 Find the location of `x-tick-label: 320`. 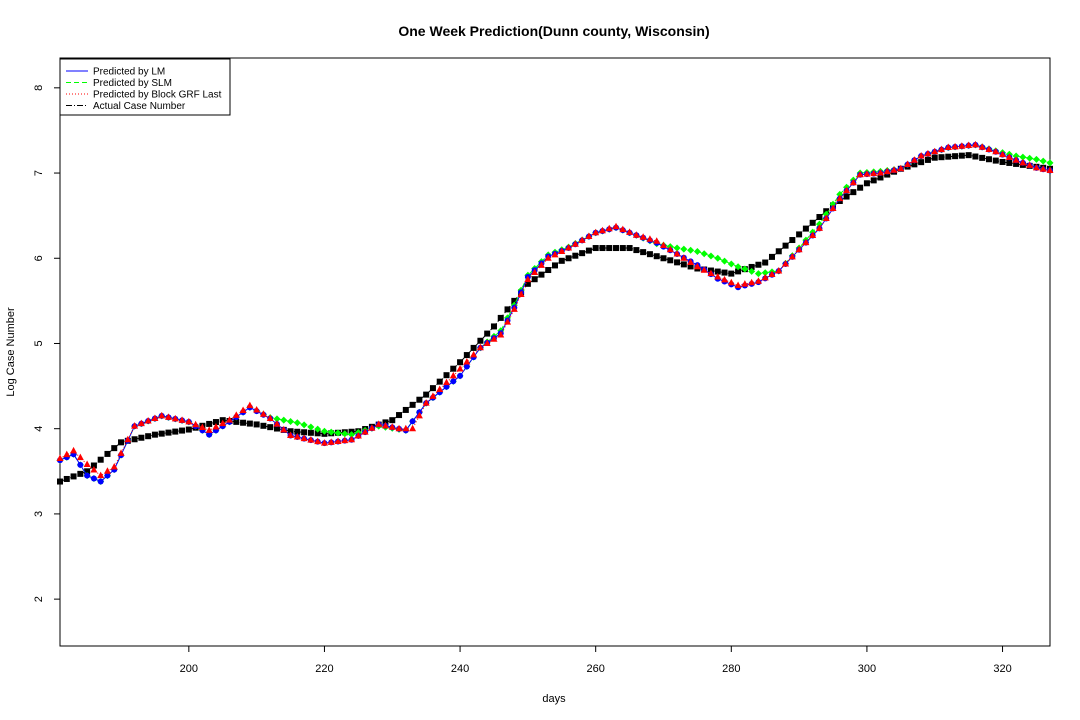

x-tick-label: 320 is located at coordinates (1002, 669).